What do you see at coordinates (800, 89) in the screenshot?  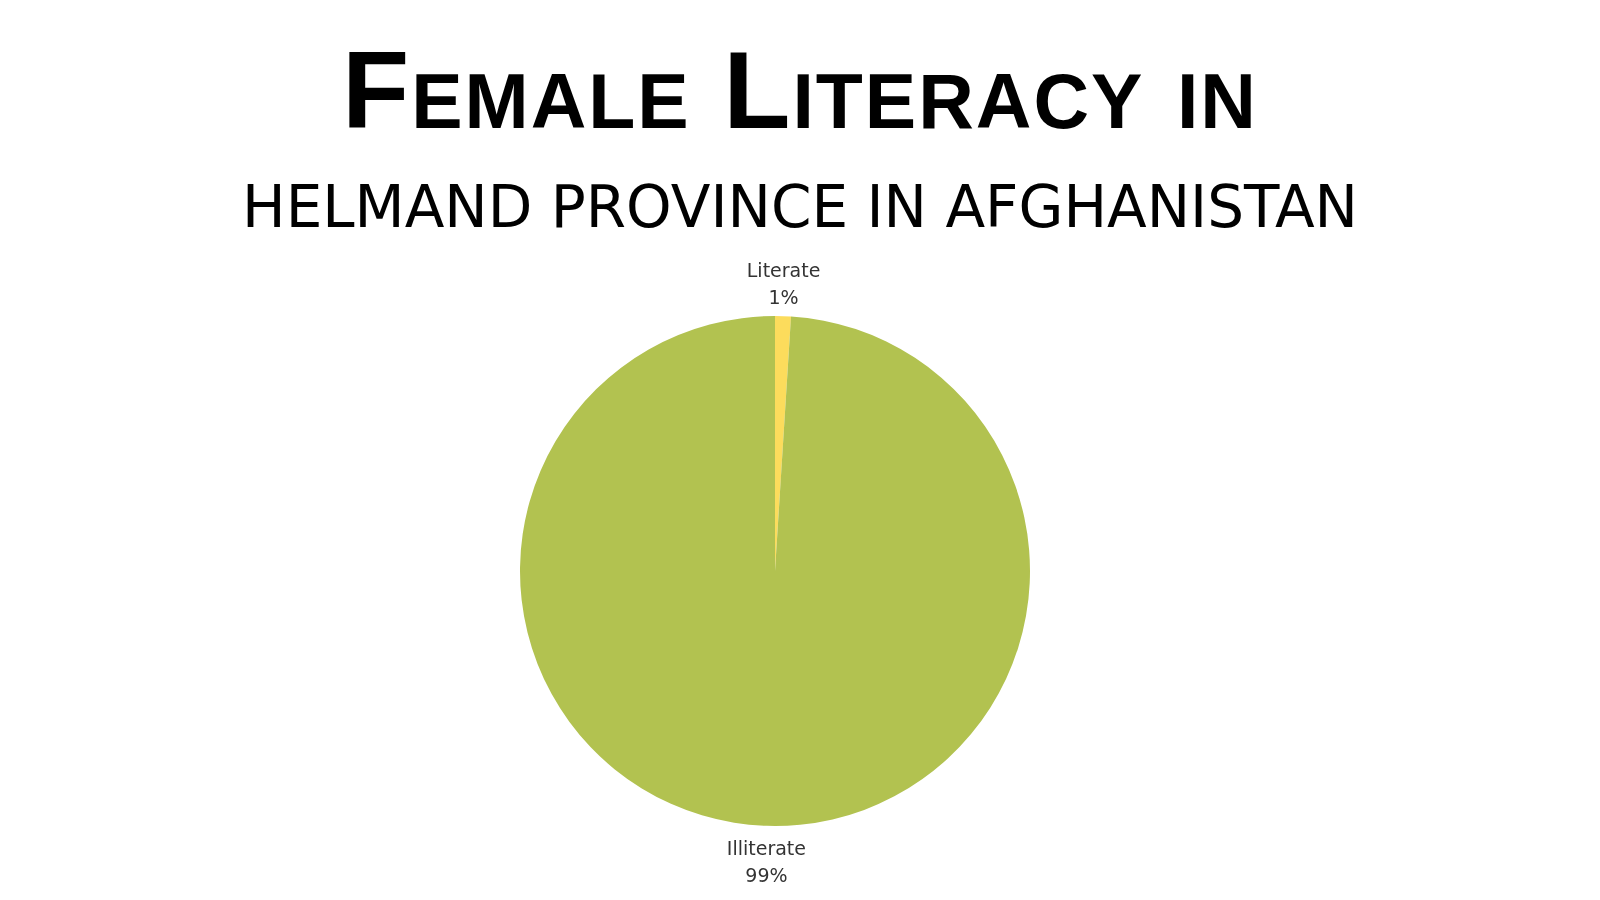 I see `chart-title: Female Literacy in` at bounding box center [800, 89].